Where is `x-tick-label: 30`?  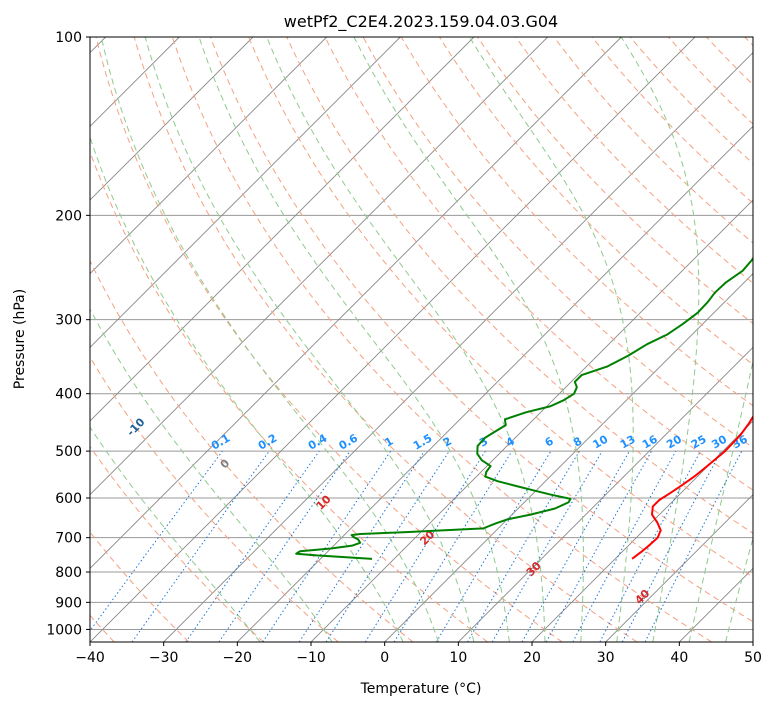
x-tick-label: 30 is located at coordinates (606, 658).